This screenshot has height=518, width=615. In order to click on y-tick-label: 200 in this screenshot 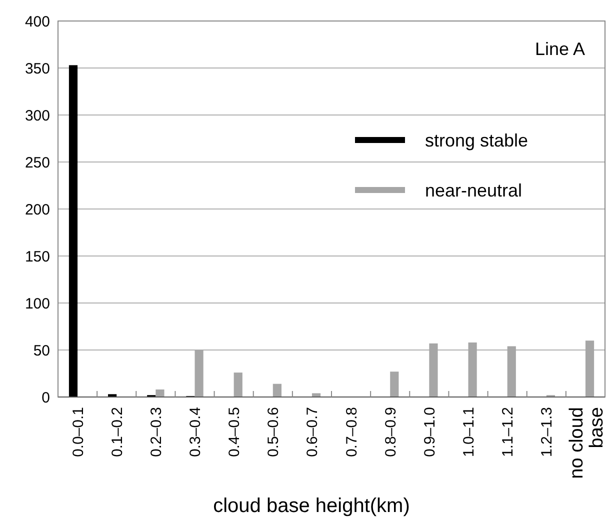, I will do `click(37, 209)`.